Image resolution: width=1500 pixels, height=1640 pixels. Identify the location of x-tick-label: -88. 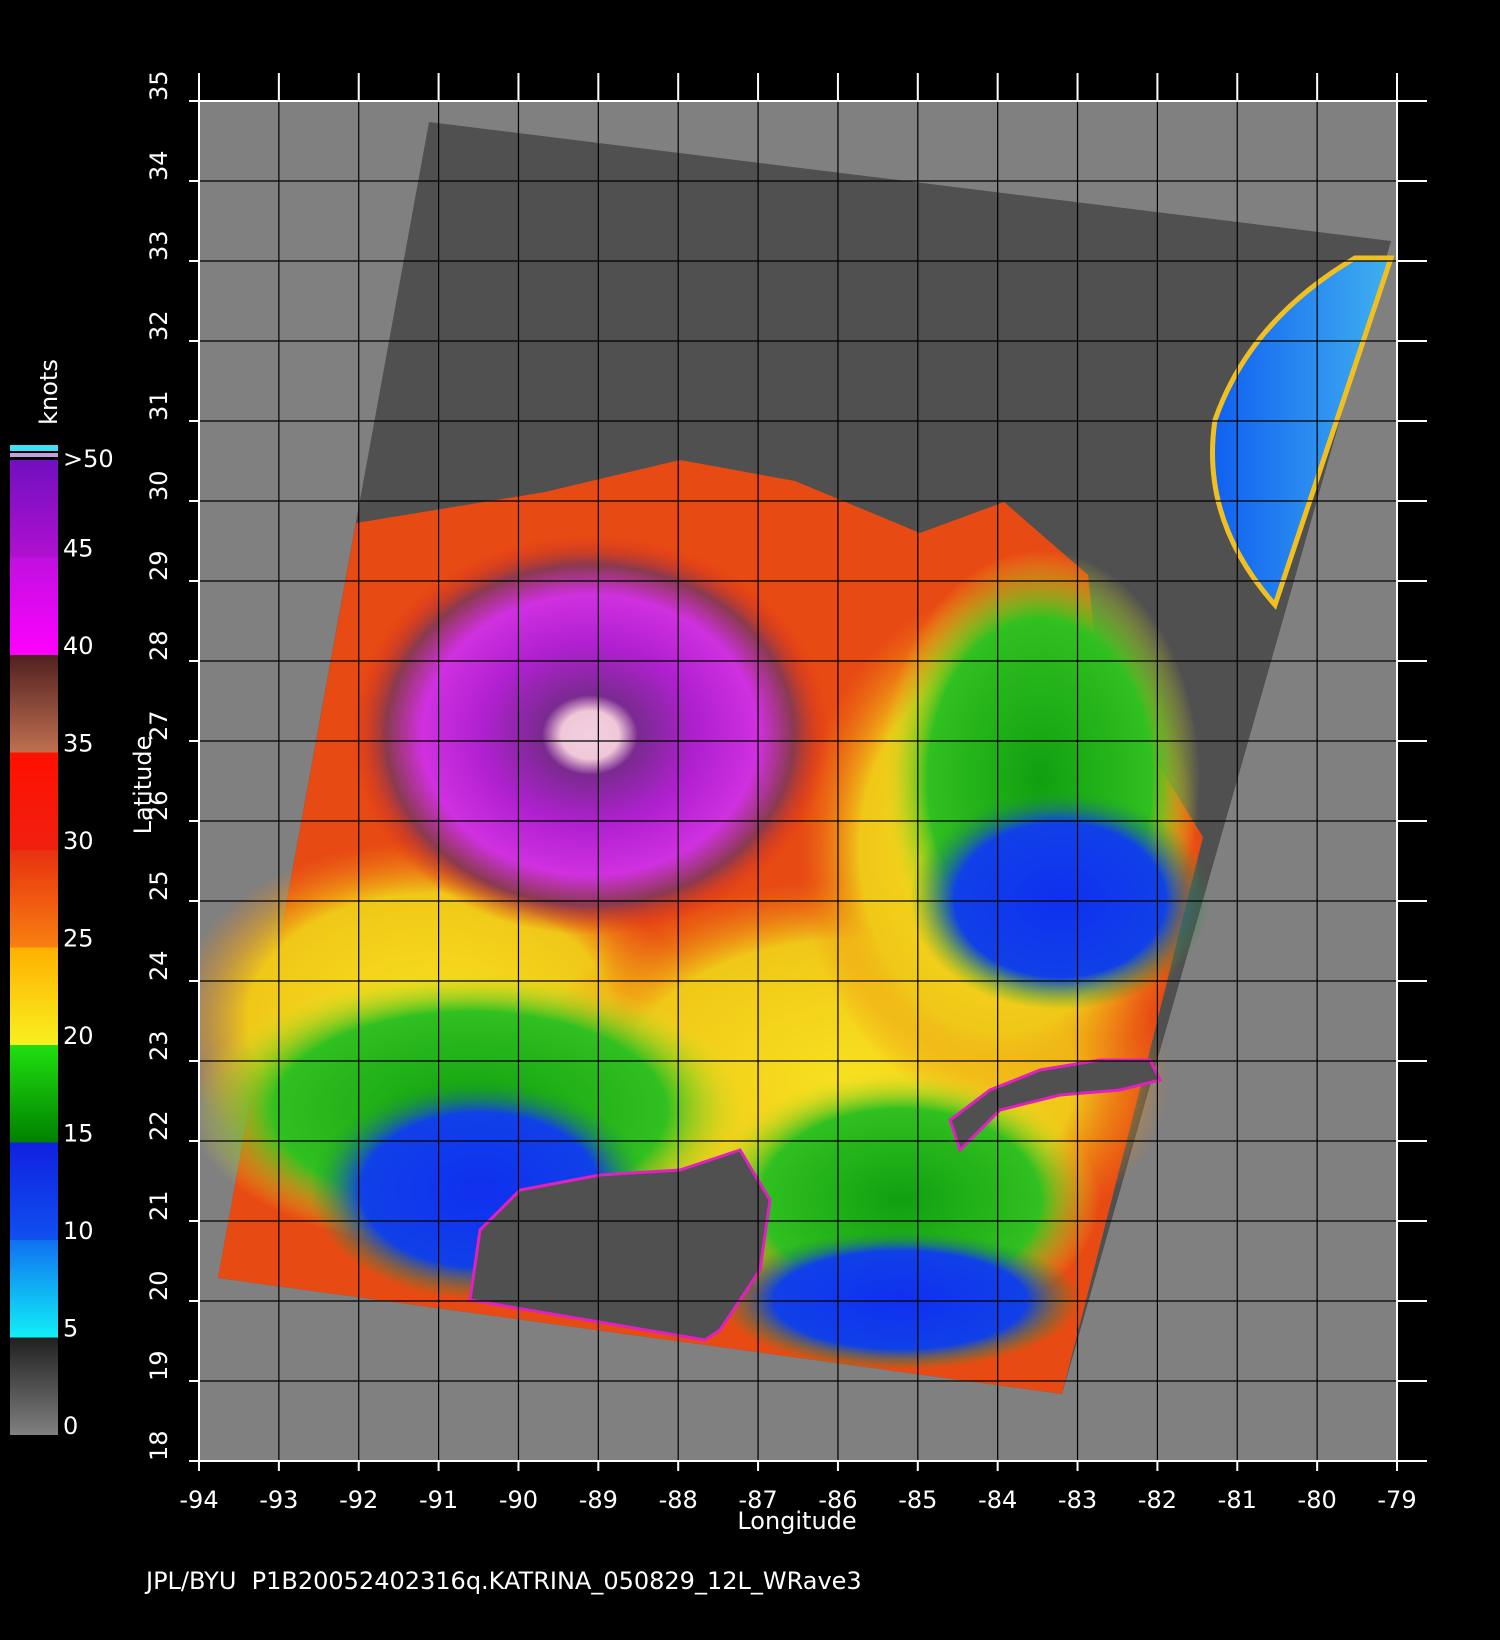
(678, 1500).